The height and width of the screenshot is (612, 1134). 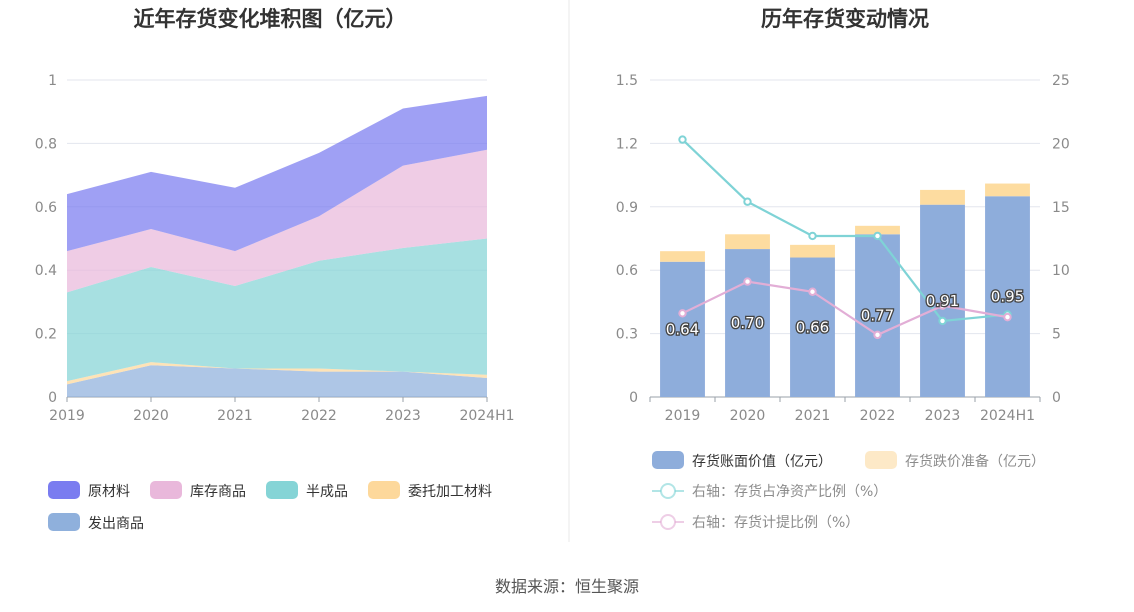 I want to click on legend-label: 存货跌价准备（亿元）, so click(x=975, y=461).